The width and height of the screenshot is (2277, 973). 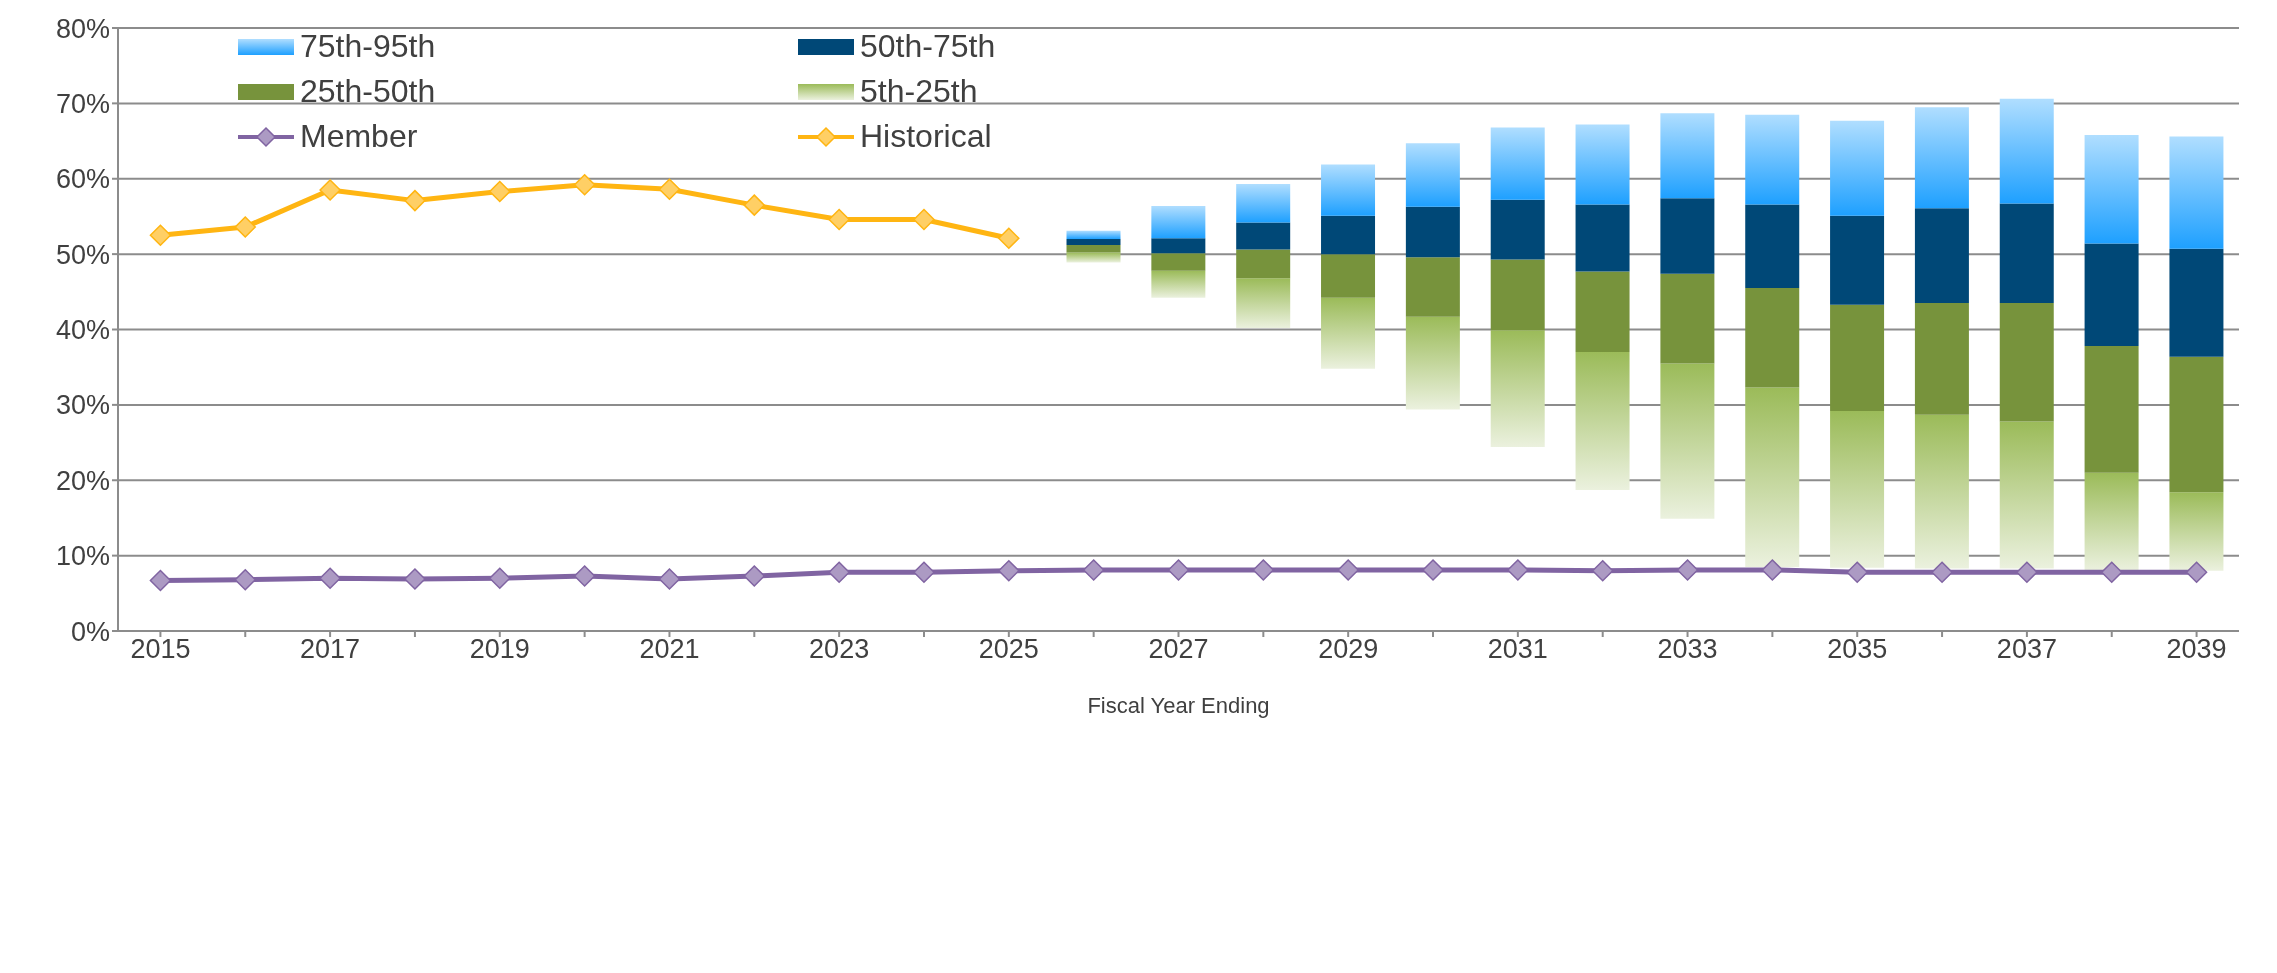 I want to click on legend-label: 50th-75th, so click(x=928, y=46).